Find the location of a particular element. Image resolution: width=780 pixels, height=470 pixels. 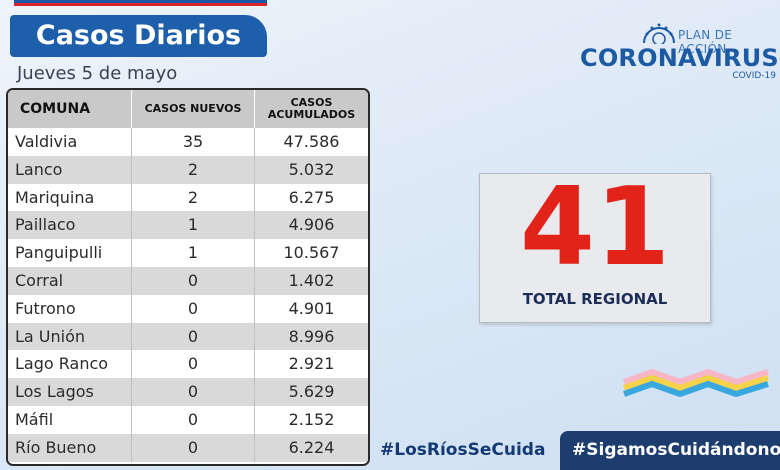

cell-acumulados: 4.906 is located at coordinates (311, 225).